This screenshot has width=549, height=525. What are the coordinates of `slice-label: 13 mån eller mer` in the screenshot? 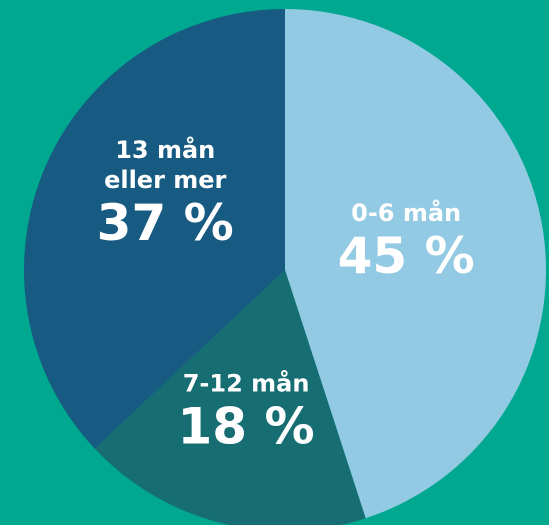 It's located at (165, 164).